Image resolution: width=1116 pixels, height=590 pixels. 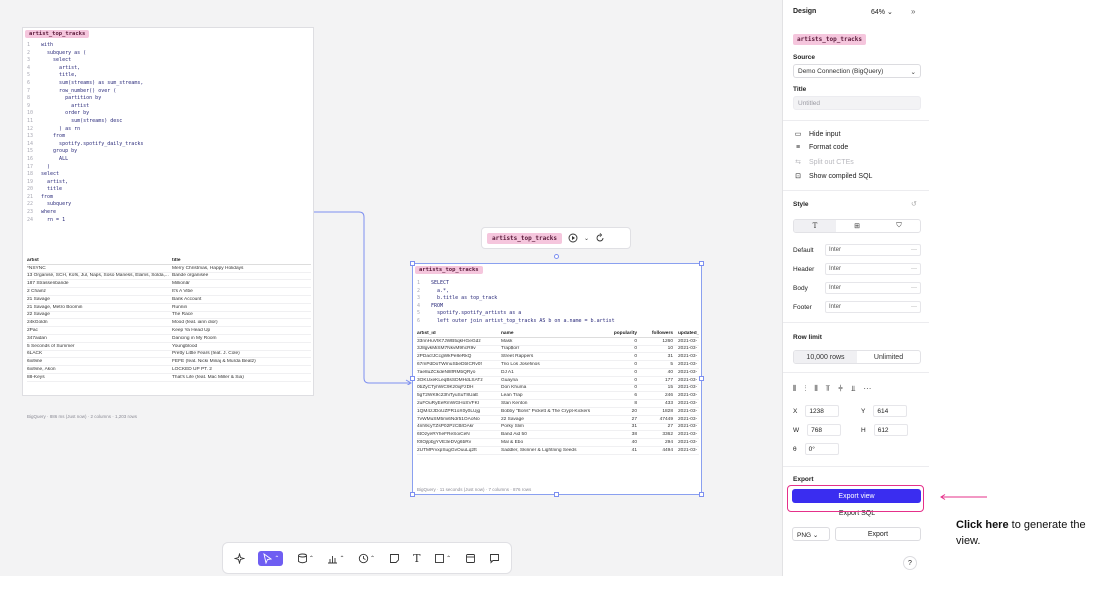 What do you see at coordinates (890, 430) in the screenshot?
I see `h-input: 612` at bounding box center [890, 430].